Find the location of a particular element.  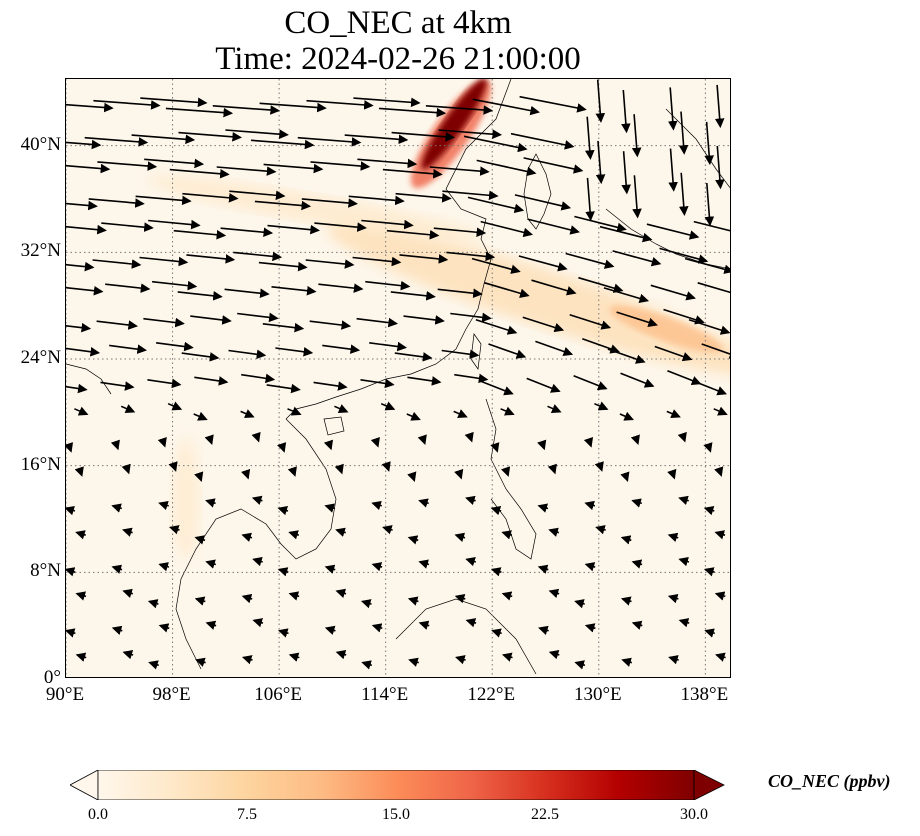

lon-tick-label: 90°E is located at coordinates (65, 694).